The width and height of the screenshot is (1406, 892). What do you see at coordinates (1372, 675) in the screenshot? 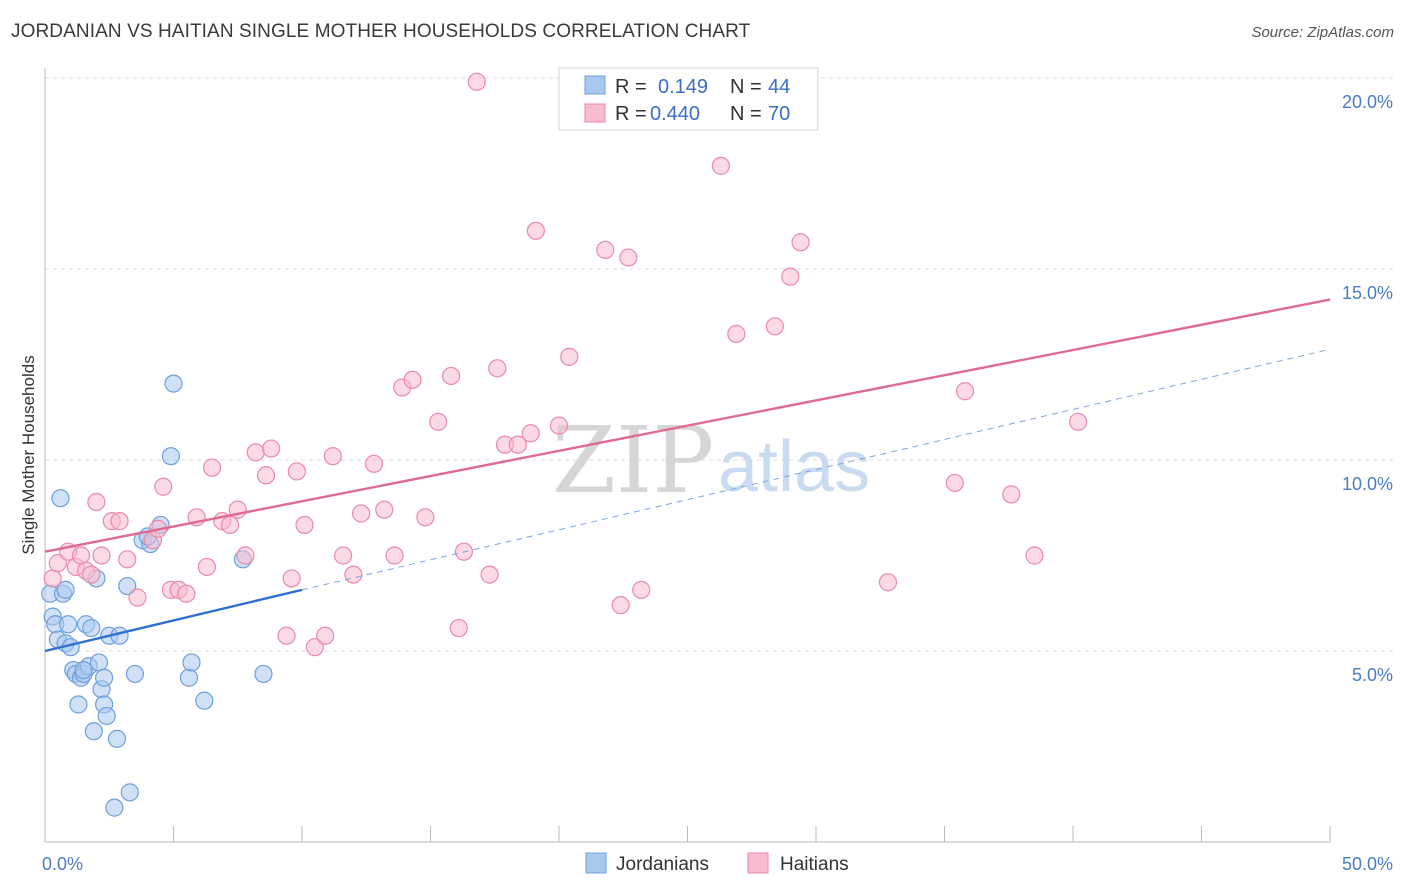
I see `y-tick-label: 5.0%` at bounding box center [1372, 675].